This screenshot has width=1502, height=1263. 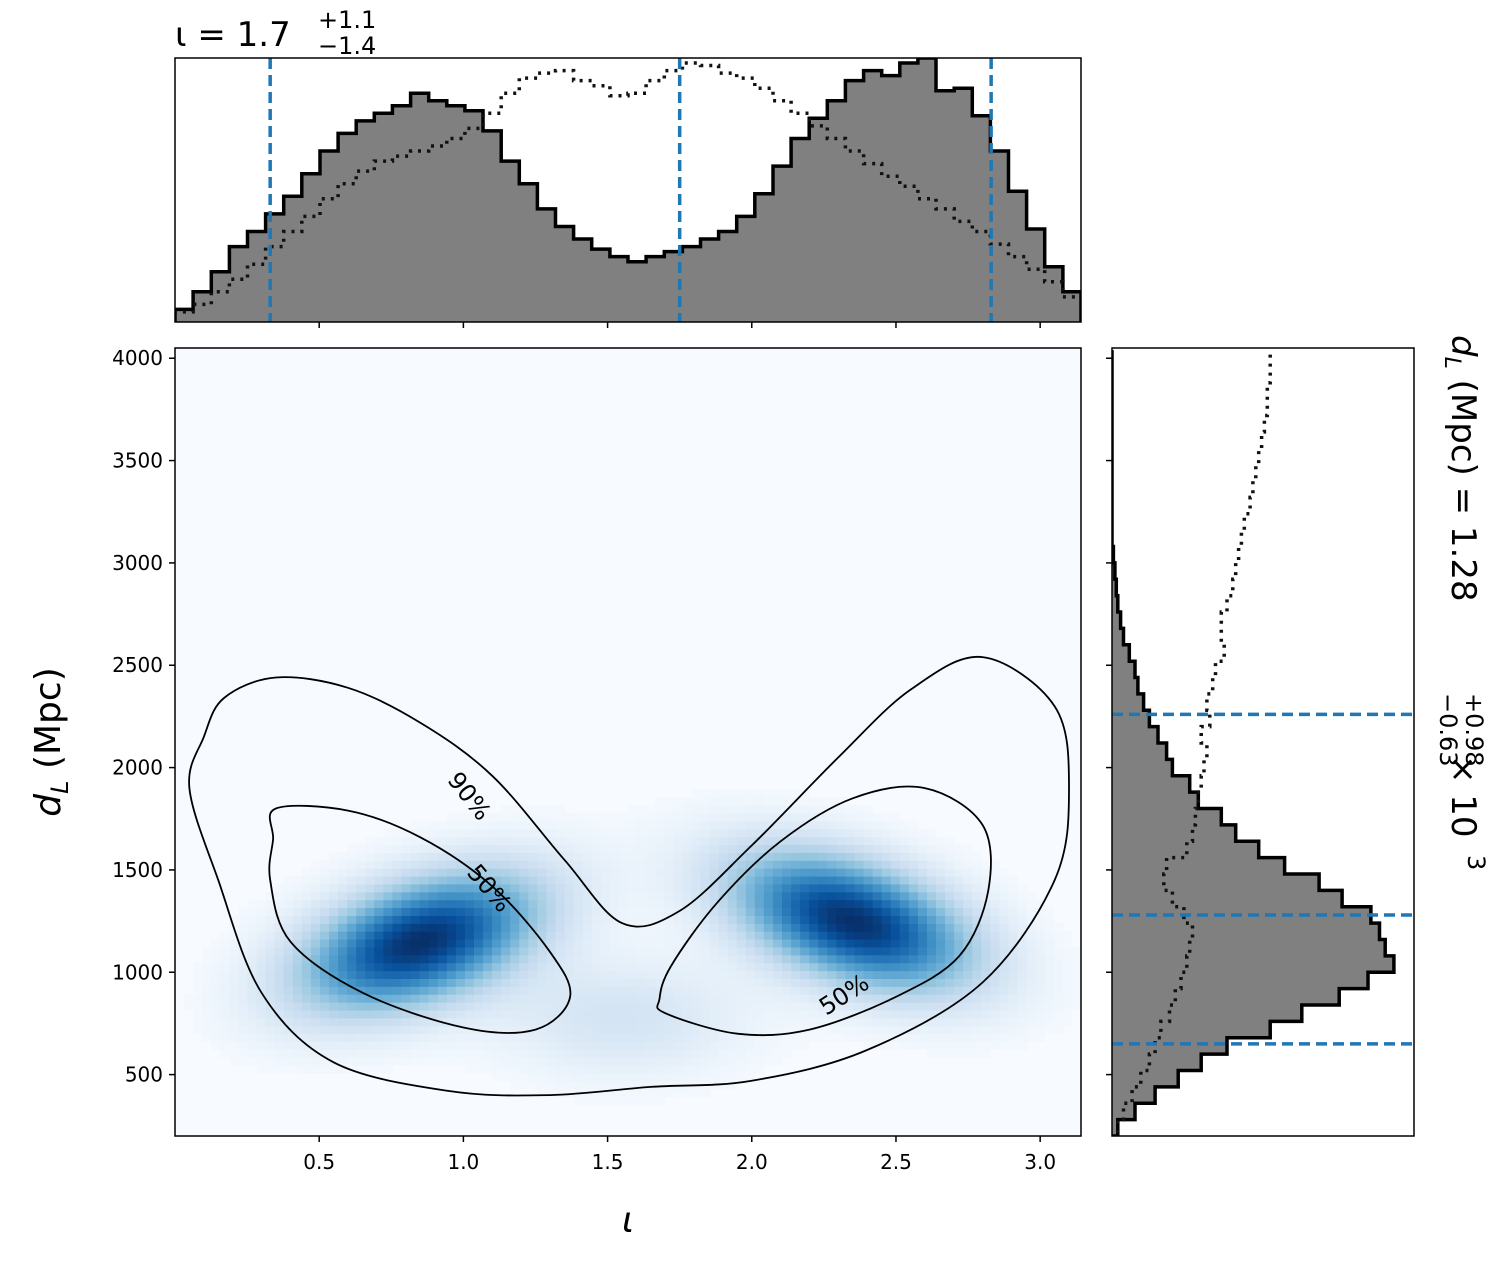 I want to click on x-tick-label: 2.0, so click(x=752, y=1162).